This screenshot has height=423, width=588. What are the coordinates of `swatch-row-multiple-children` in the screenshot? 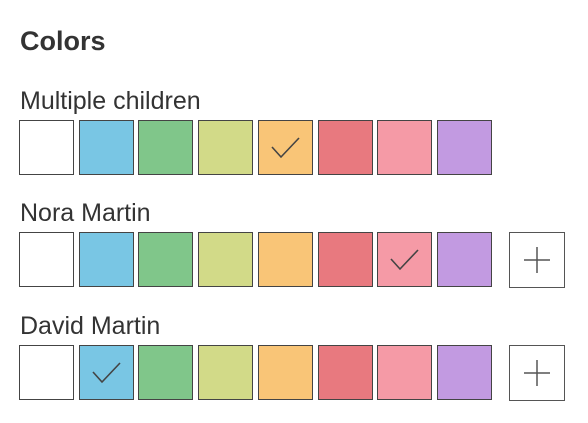 It's located at (299, 148).